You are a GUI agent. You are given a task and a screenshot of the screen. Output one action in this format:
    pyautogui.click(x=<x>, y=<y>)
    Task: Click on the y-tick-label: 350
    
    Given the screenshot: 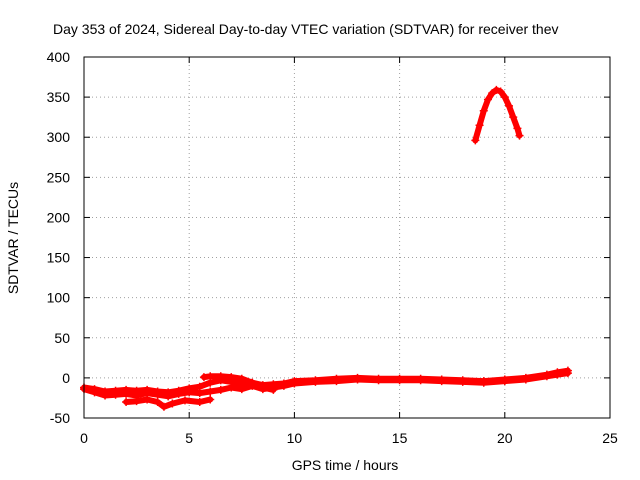 What is the action you would take?
    pyautogui.click(x=59, y=97)
    